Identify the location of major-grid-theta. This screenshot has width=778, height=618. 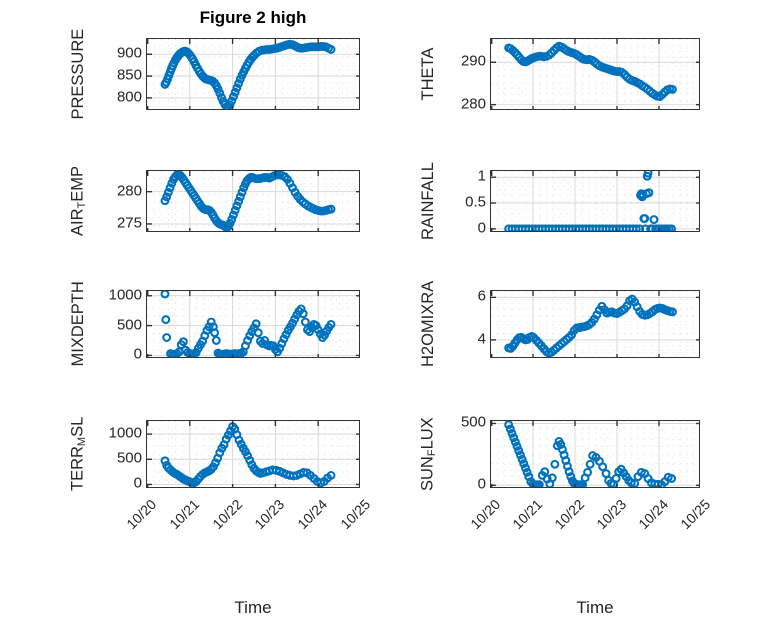
(595, 74).